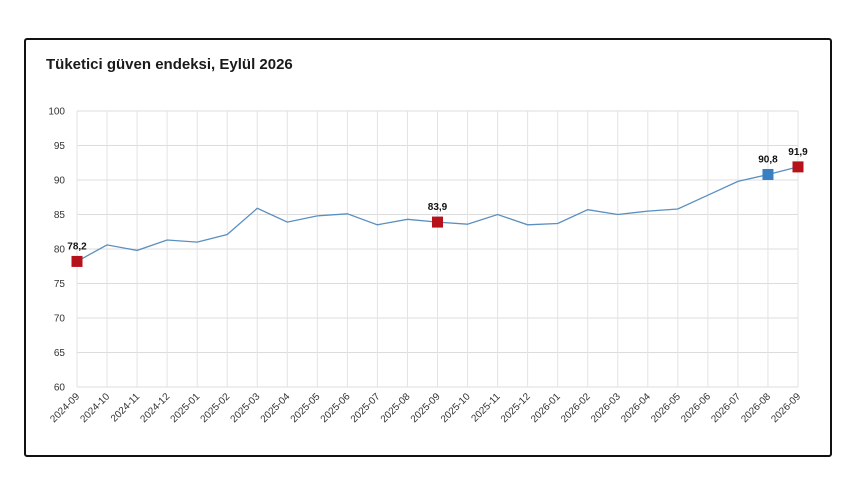 Image resolution: width=860 pixels, height=504 pixels. What do you see at coordinates (768, 159) in the screenshot?
I see `data-label: 90,8` at bounding box center [768, 159].